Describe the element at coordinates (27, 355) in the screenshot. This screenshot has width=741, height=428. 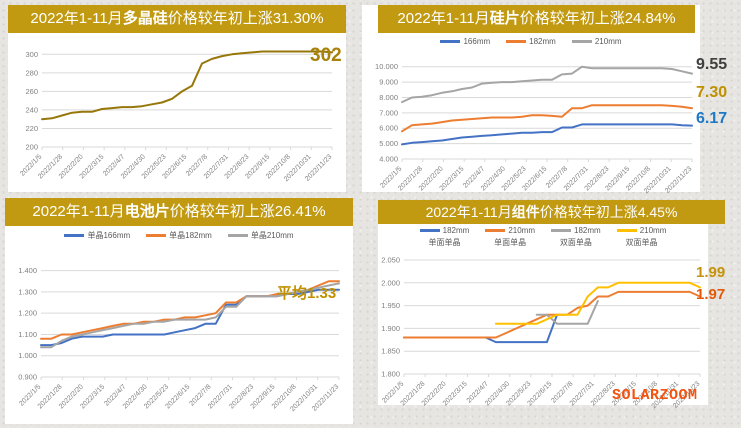
I see `y-tick-label: 1.000` at that location.